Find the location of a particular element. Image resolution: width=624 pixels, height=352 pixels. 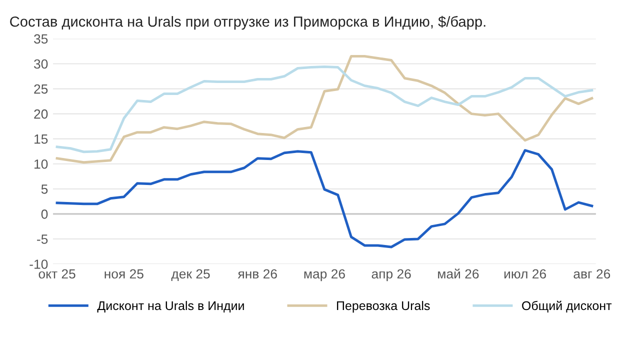

x-tick-label: дек 25 is located at coordinates (190, 275).